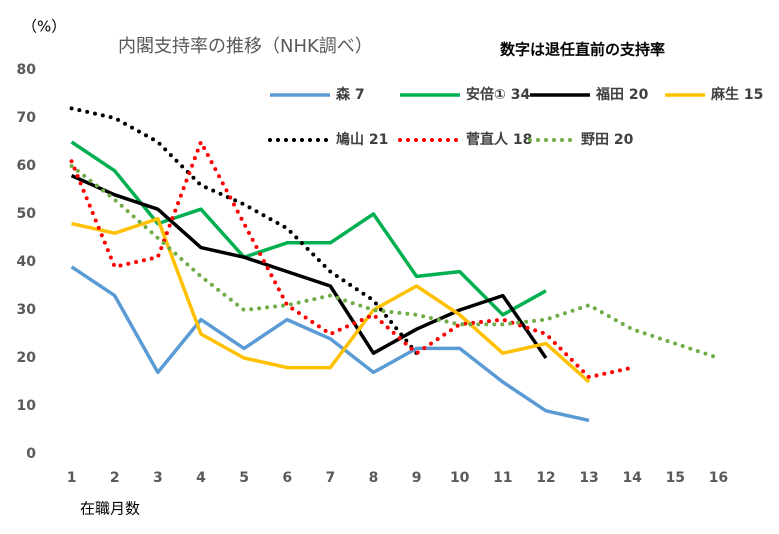  I want to click on legend-label: 麻生 15, so click(736, 94).